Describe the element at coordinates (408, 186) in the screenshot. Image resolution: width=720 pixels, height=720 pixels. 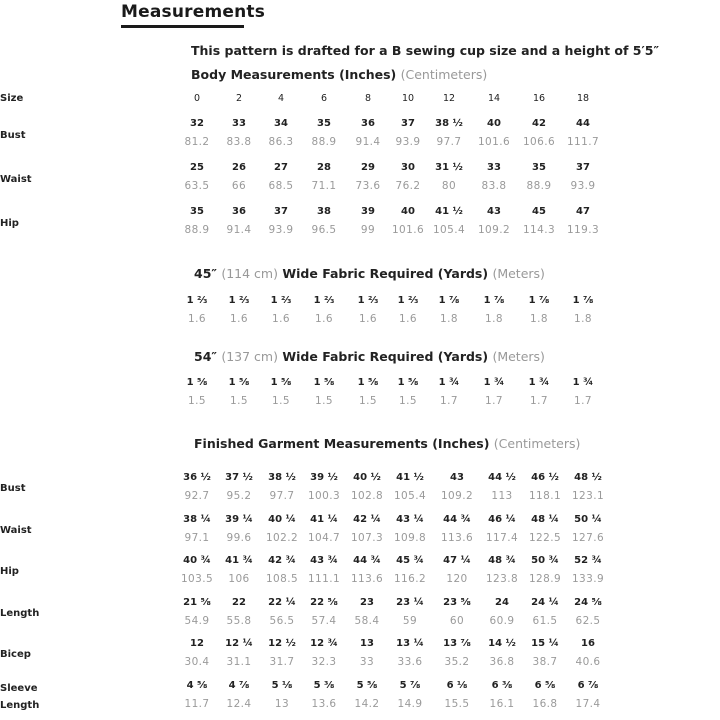
I see `body-cm-cell: 76.2` at that location.